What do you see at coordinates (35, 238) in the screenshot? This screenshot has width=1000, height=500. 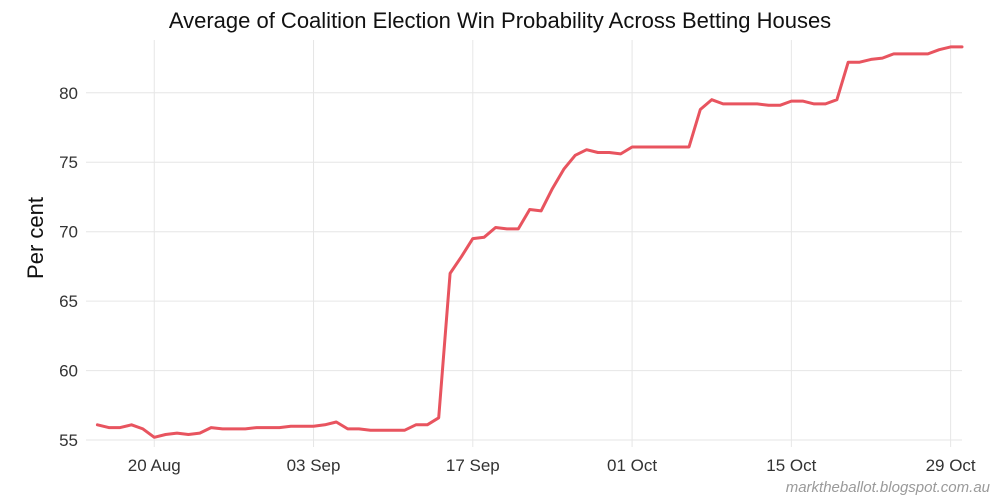 I see `y-axis-label: Per cent` at bounding box center [35, 238].